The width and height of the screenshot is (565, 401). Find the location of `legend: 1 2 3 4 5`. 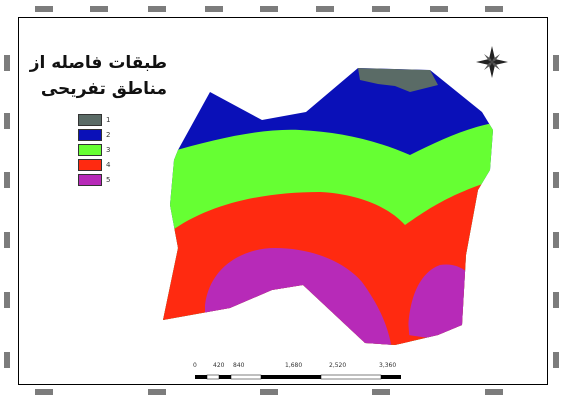

legend: 1 2 3 4 5 is located at coordinates (94, 149).